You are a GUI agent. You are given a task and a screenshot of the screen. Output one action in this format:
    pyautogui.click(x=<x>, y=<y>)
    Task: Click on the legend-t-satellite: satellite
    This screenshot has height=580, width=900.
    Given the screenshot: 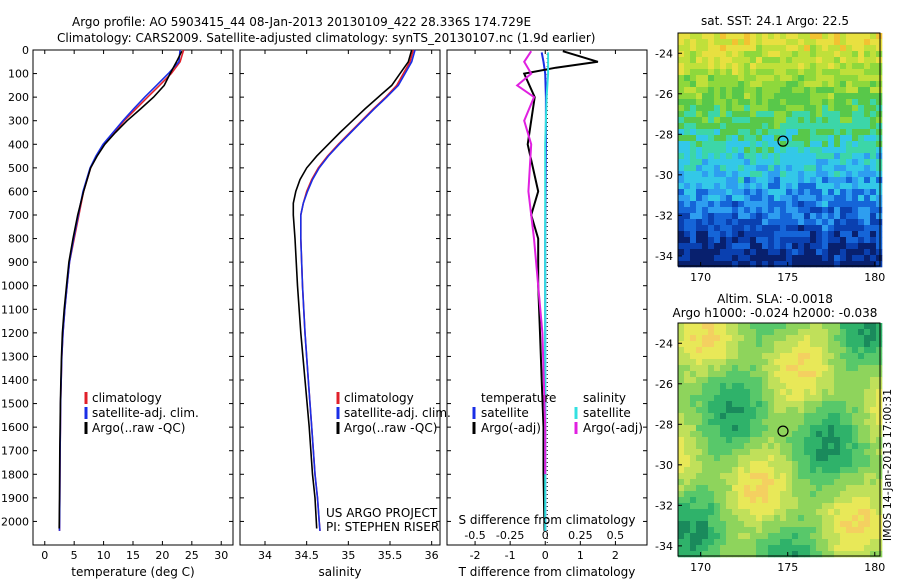 What is the action you would take?
    pyautogui.click(x=505, y=413)
    